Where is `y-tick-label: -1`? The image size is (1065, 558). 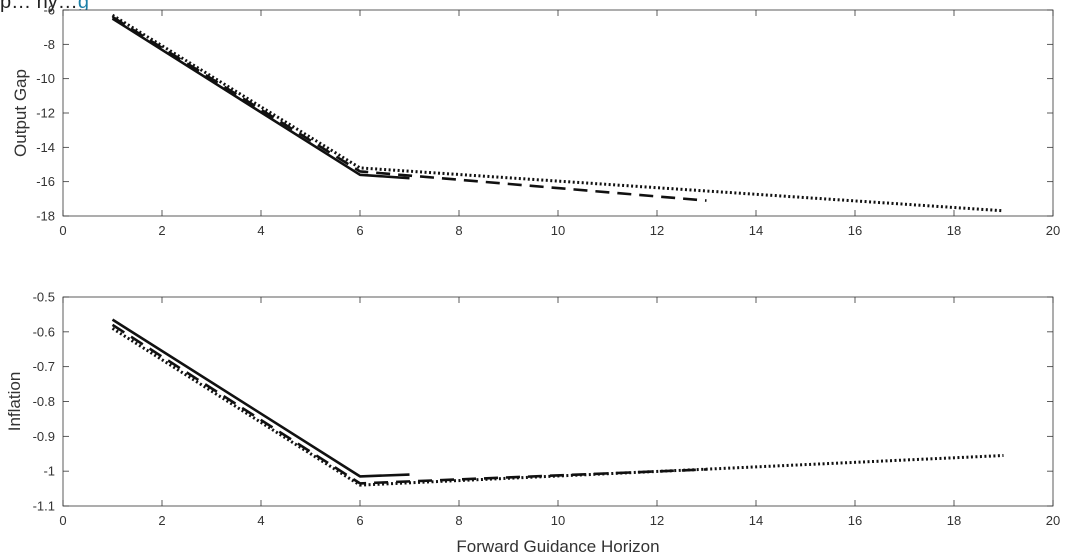 y-tick-label: -1 is located at coordinates (49, 471).